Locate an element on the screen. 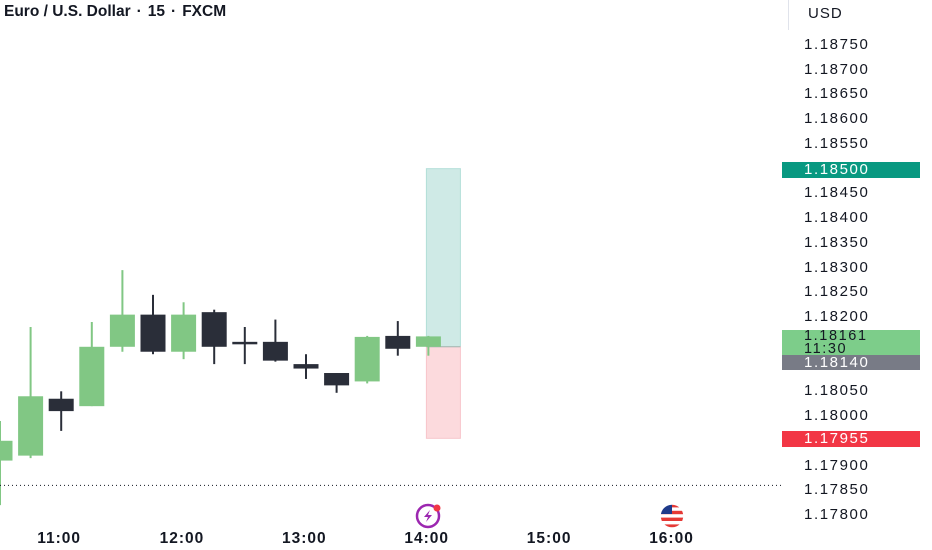 The height and width of the screenshot is (550, 932). price-tick-label: 1.17800 is located at coordinates (837, 514).